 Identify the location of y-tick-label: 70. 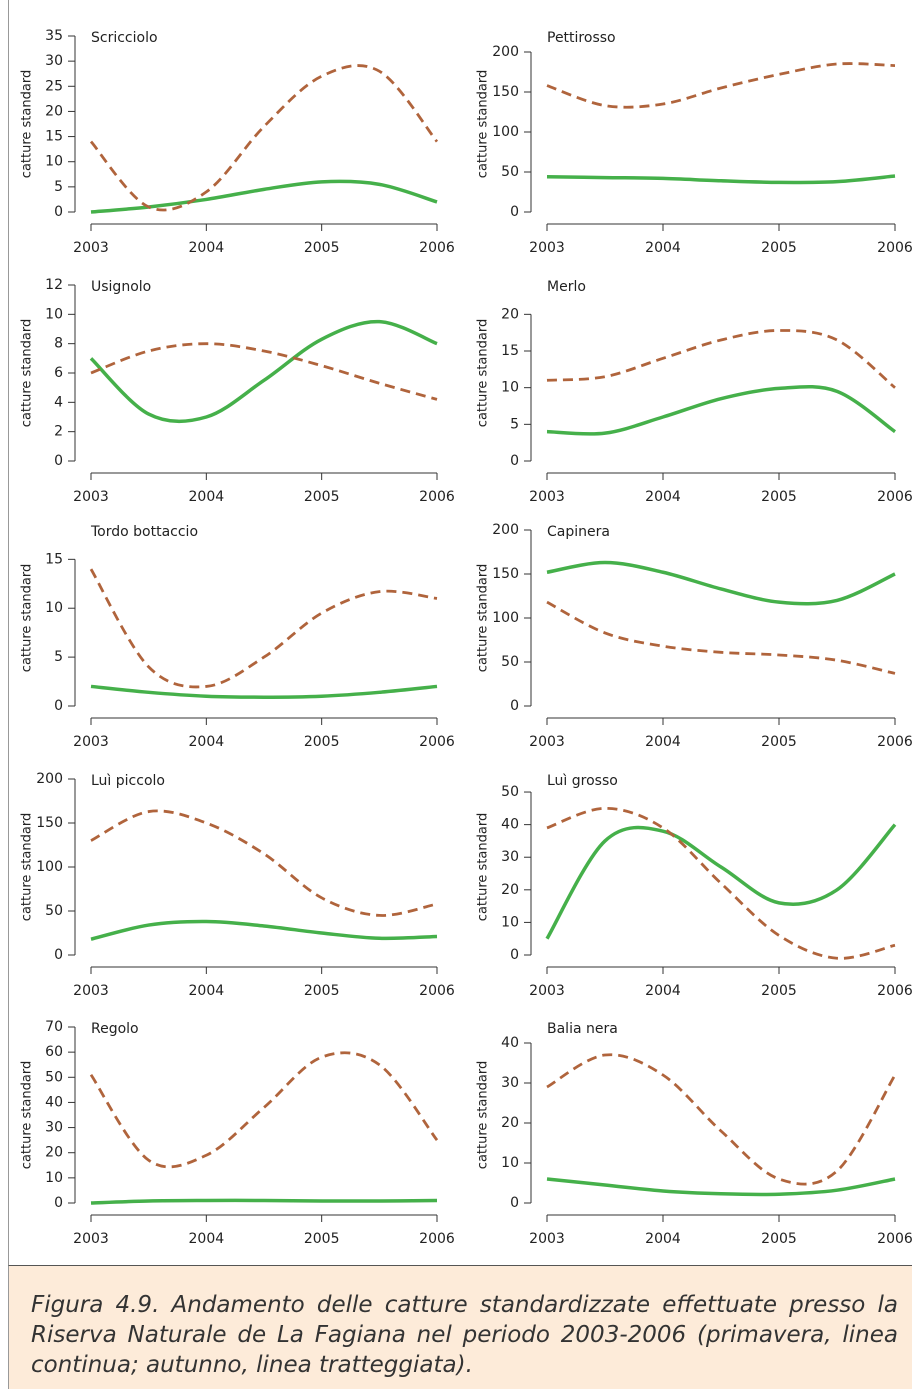
(54, 1027).